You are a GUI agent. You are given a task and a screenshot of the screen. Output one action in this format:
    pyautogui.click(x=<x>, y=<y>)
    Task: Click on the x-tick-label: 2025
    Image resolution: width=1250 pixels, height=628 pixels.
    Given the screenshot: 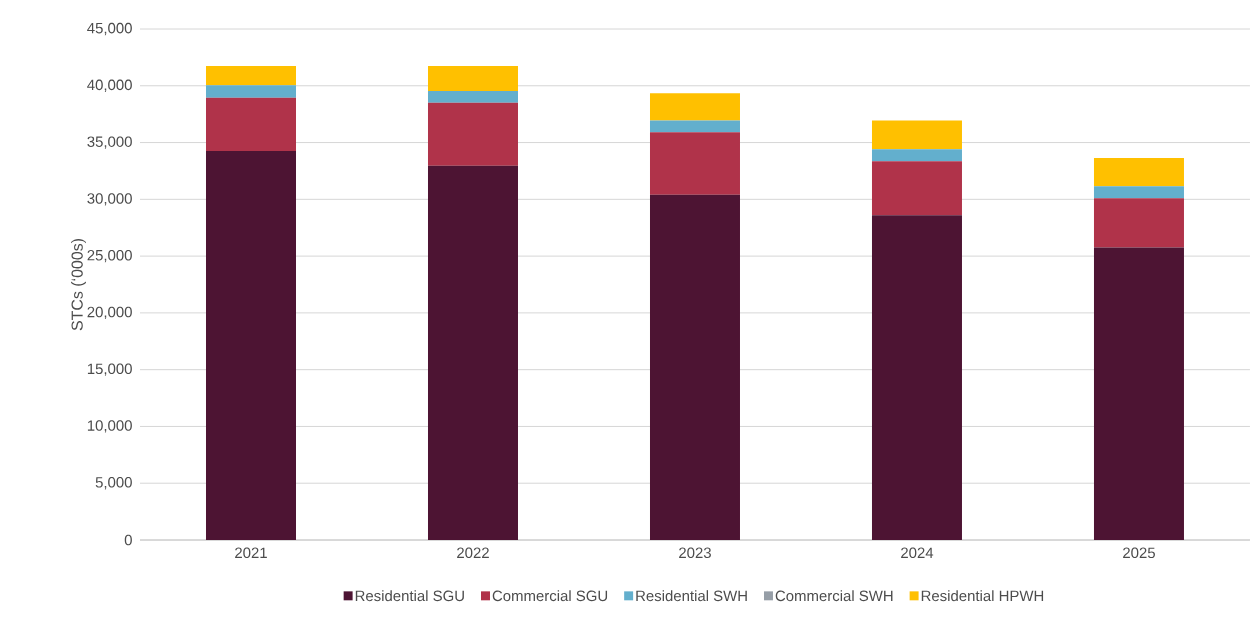 What is the action you would take?
    pyautogui.click(x=1139, y=553)
    